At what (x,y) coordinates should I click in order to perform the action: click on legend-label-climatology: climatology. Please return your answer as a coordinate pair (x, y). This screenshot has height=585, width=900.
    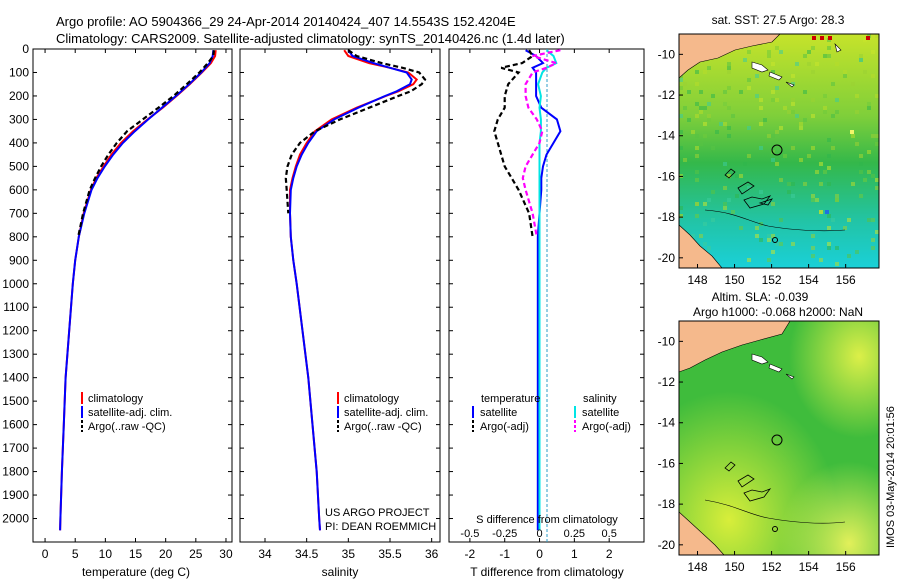
    Looking at the image, I should click on (116, 399).